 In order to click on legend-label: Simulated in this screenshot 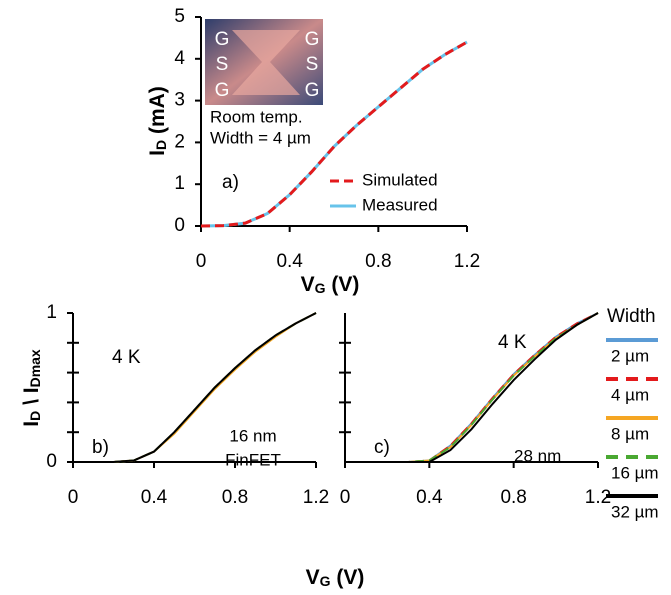, I will do `click(400, 179)`.